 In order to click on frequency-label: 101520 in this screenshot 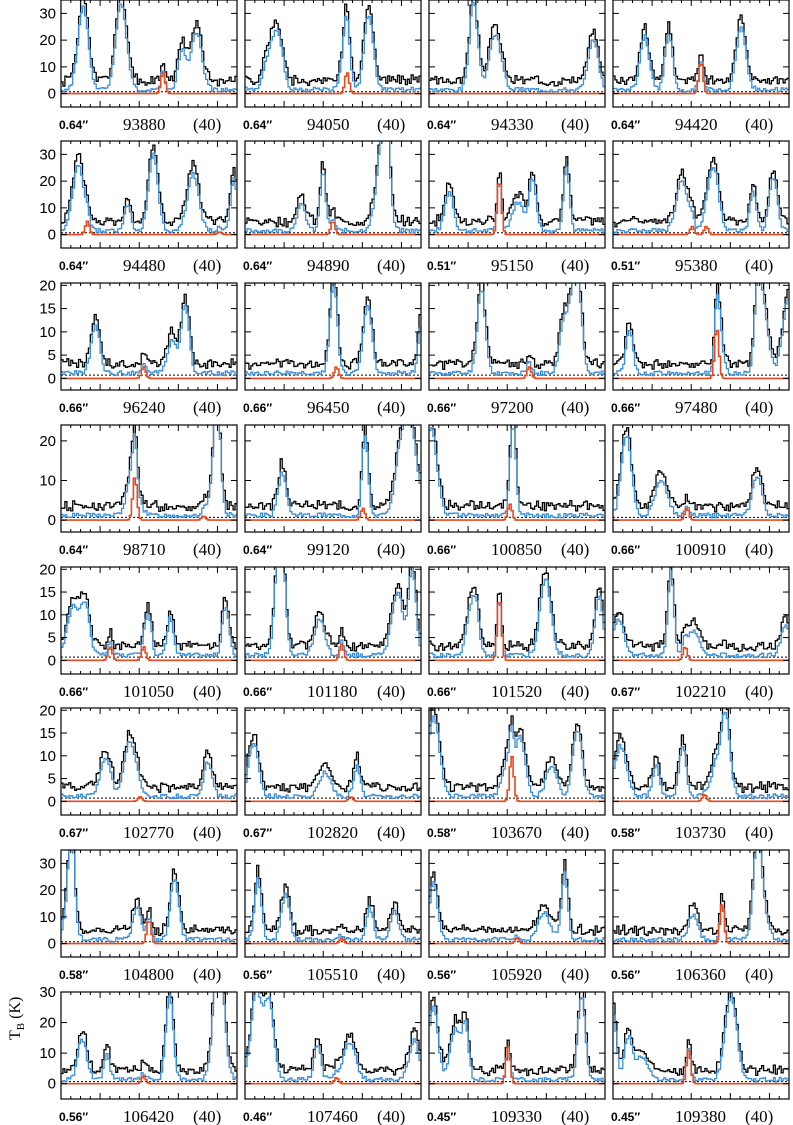, I will do `click(516, 691)`.